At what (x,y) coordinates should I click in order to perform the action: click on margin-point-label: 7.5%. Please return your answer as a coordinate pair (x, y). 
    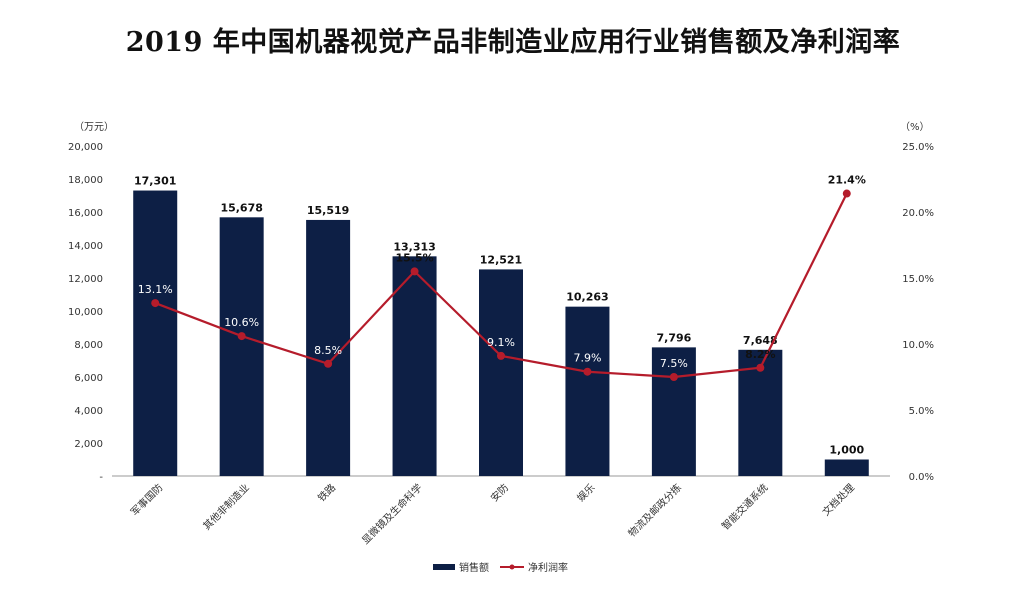
    Looking at the image, I should click on (674, 363).